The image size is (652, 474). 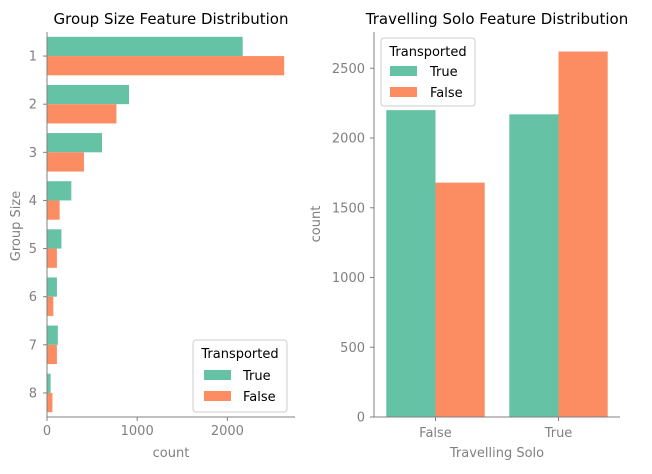 What do you see at coordinates (583, 234) in the screenshot?
I see `chart2-bar-false-true` at bounding box center [583, 234].